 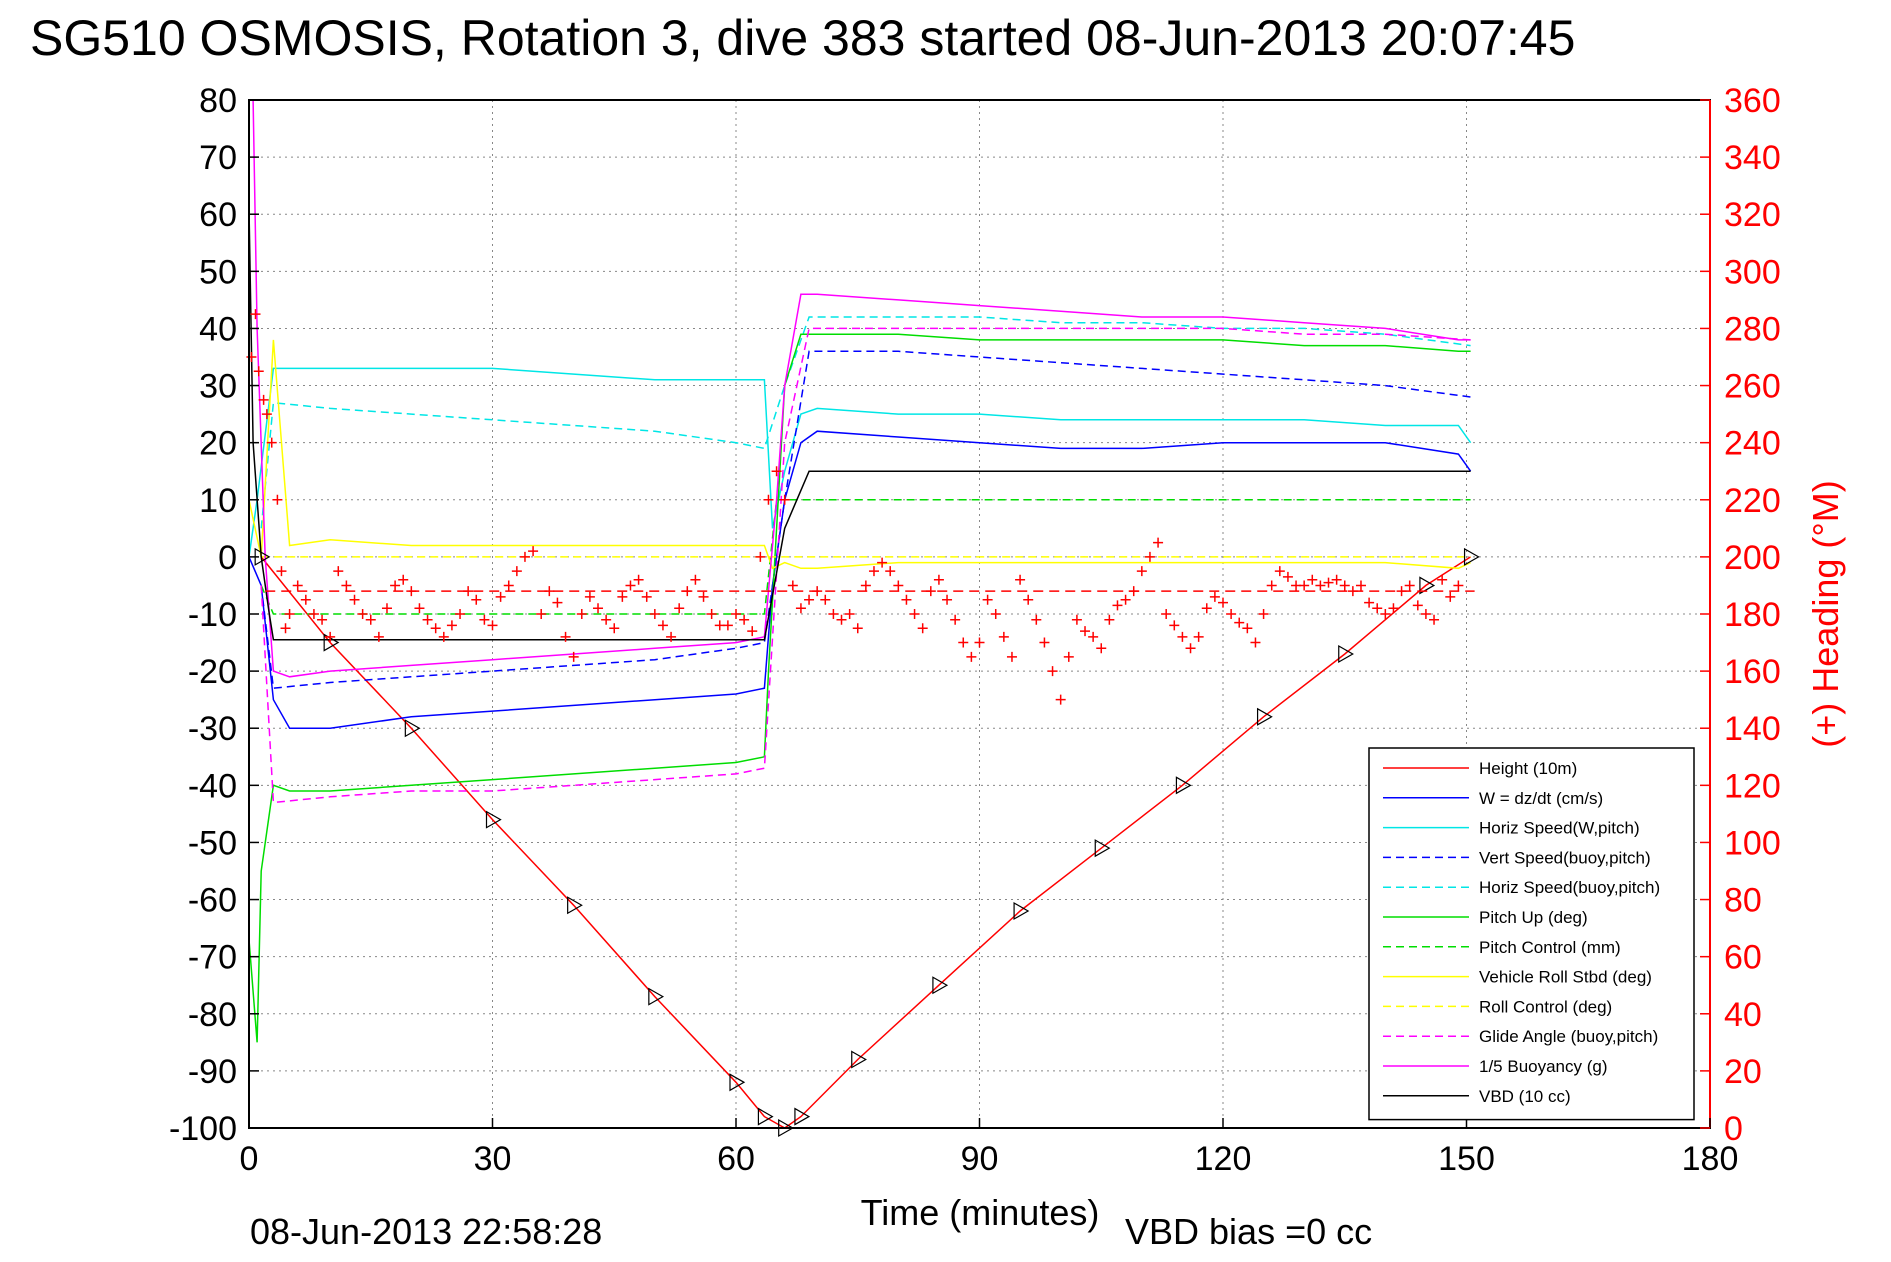 I want to click on y-axis-right-label: (+) Heading (°M), so click(x=1825, y=613).